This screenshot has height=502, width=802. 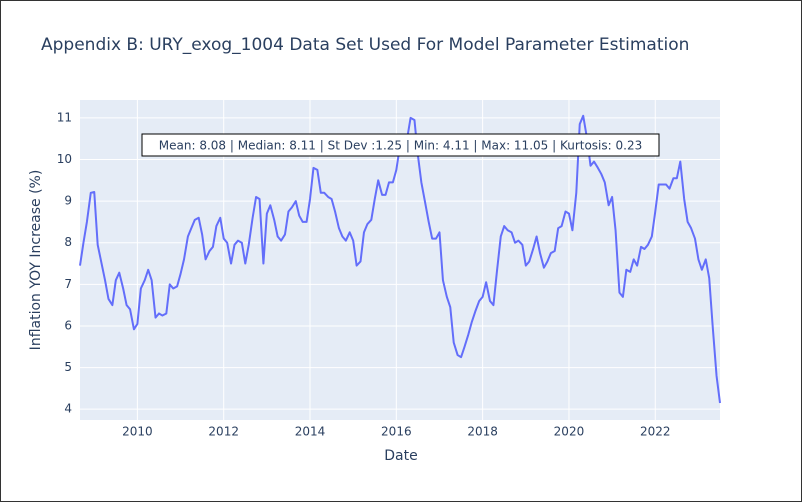 What do you see at coordinates (655, 432) in the screenshot?
I see `x-tick-label: 2022` at bounding box center [655, 432].